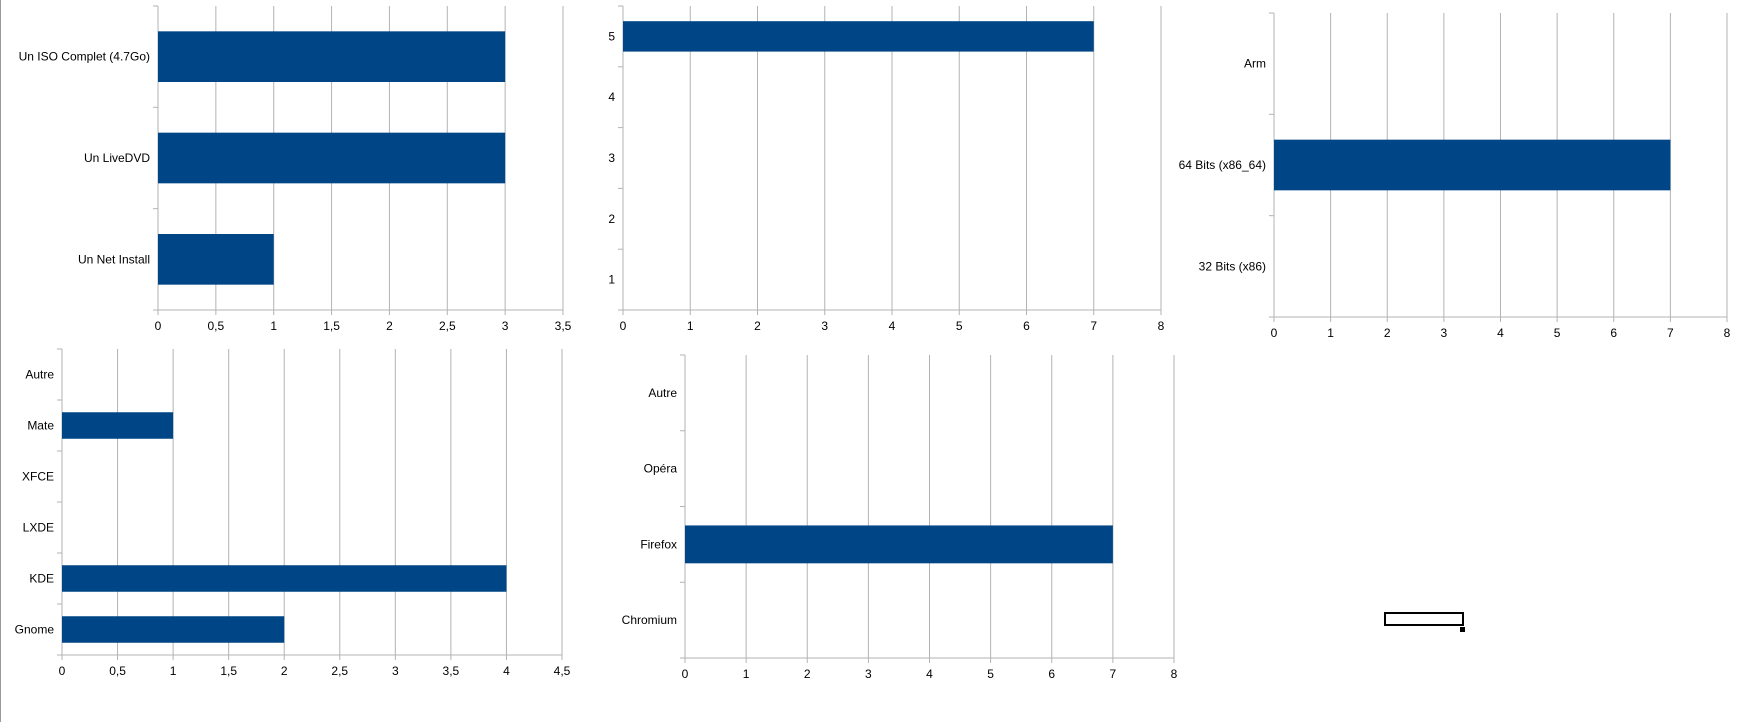 The image size is (1761, 722). I want to click on category-label: Un LiveDVD, so click(117, 158).